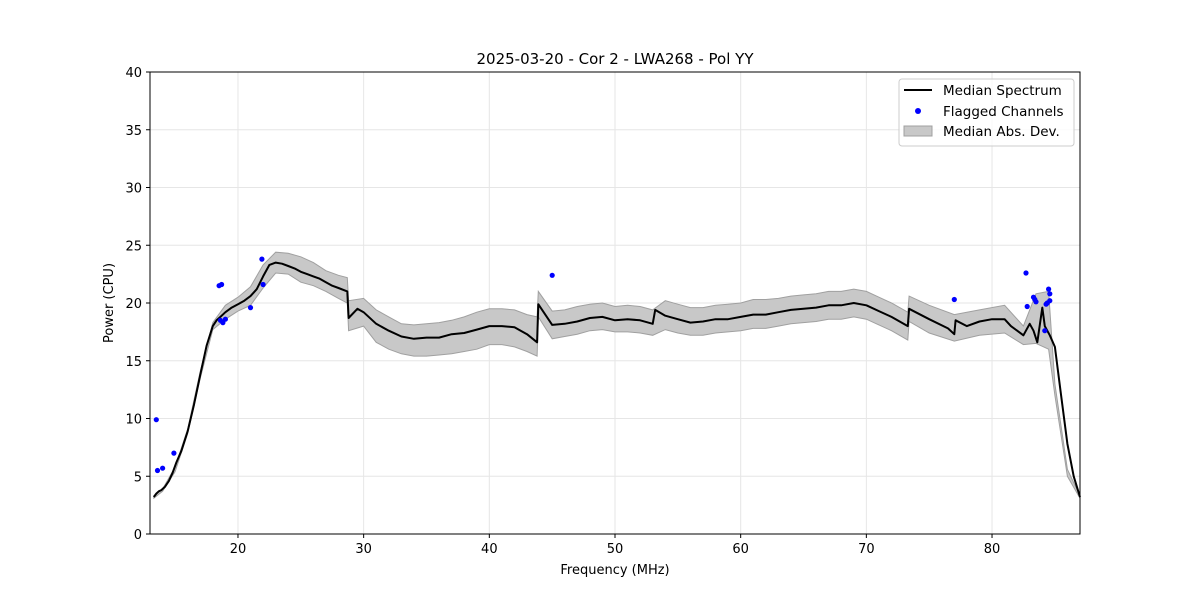 The width and height of the screenshot is (1200, 600). I want to click on x-tick-label: 70, so click(866, 549).